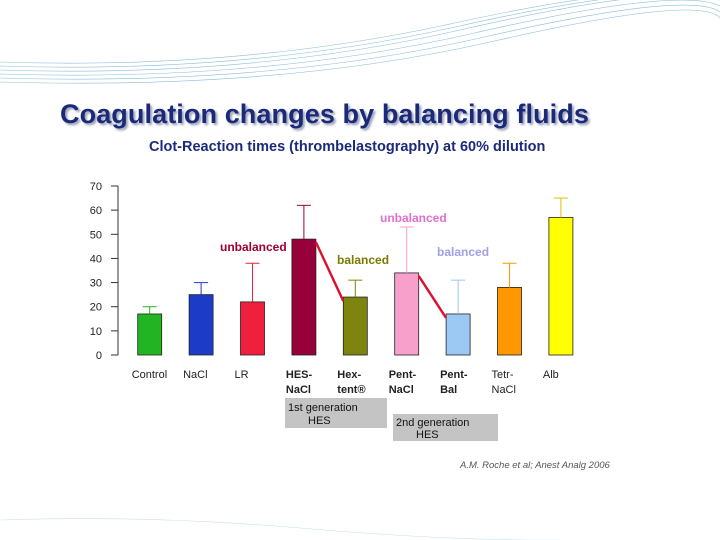  I want to click on x-tick-label: HES-, so click(299, 375).